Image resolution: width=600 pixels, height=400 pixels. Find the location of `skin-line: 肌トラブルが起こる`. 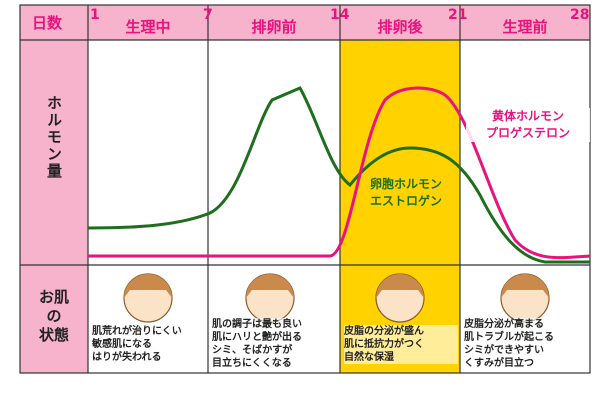

skin-line: 肌トラブルが起こる is located at coordinates (509, 337).